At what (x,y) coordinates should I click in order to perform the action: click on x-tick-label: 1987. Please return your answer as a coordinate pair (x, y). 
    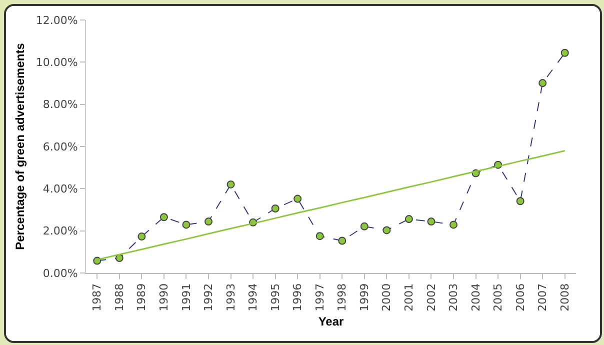
    Looking at the image, I should click on (97, 297).